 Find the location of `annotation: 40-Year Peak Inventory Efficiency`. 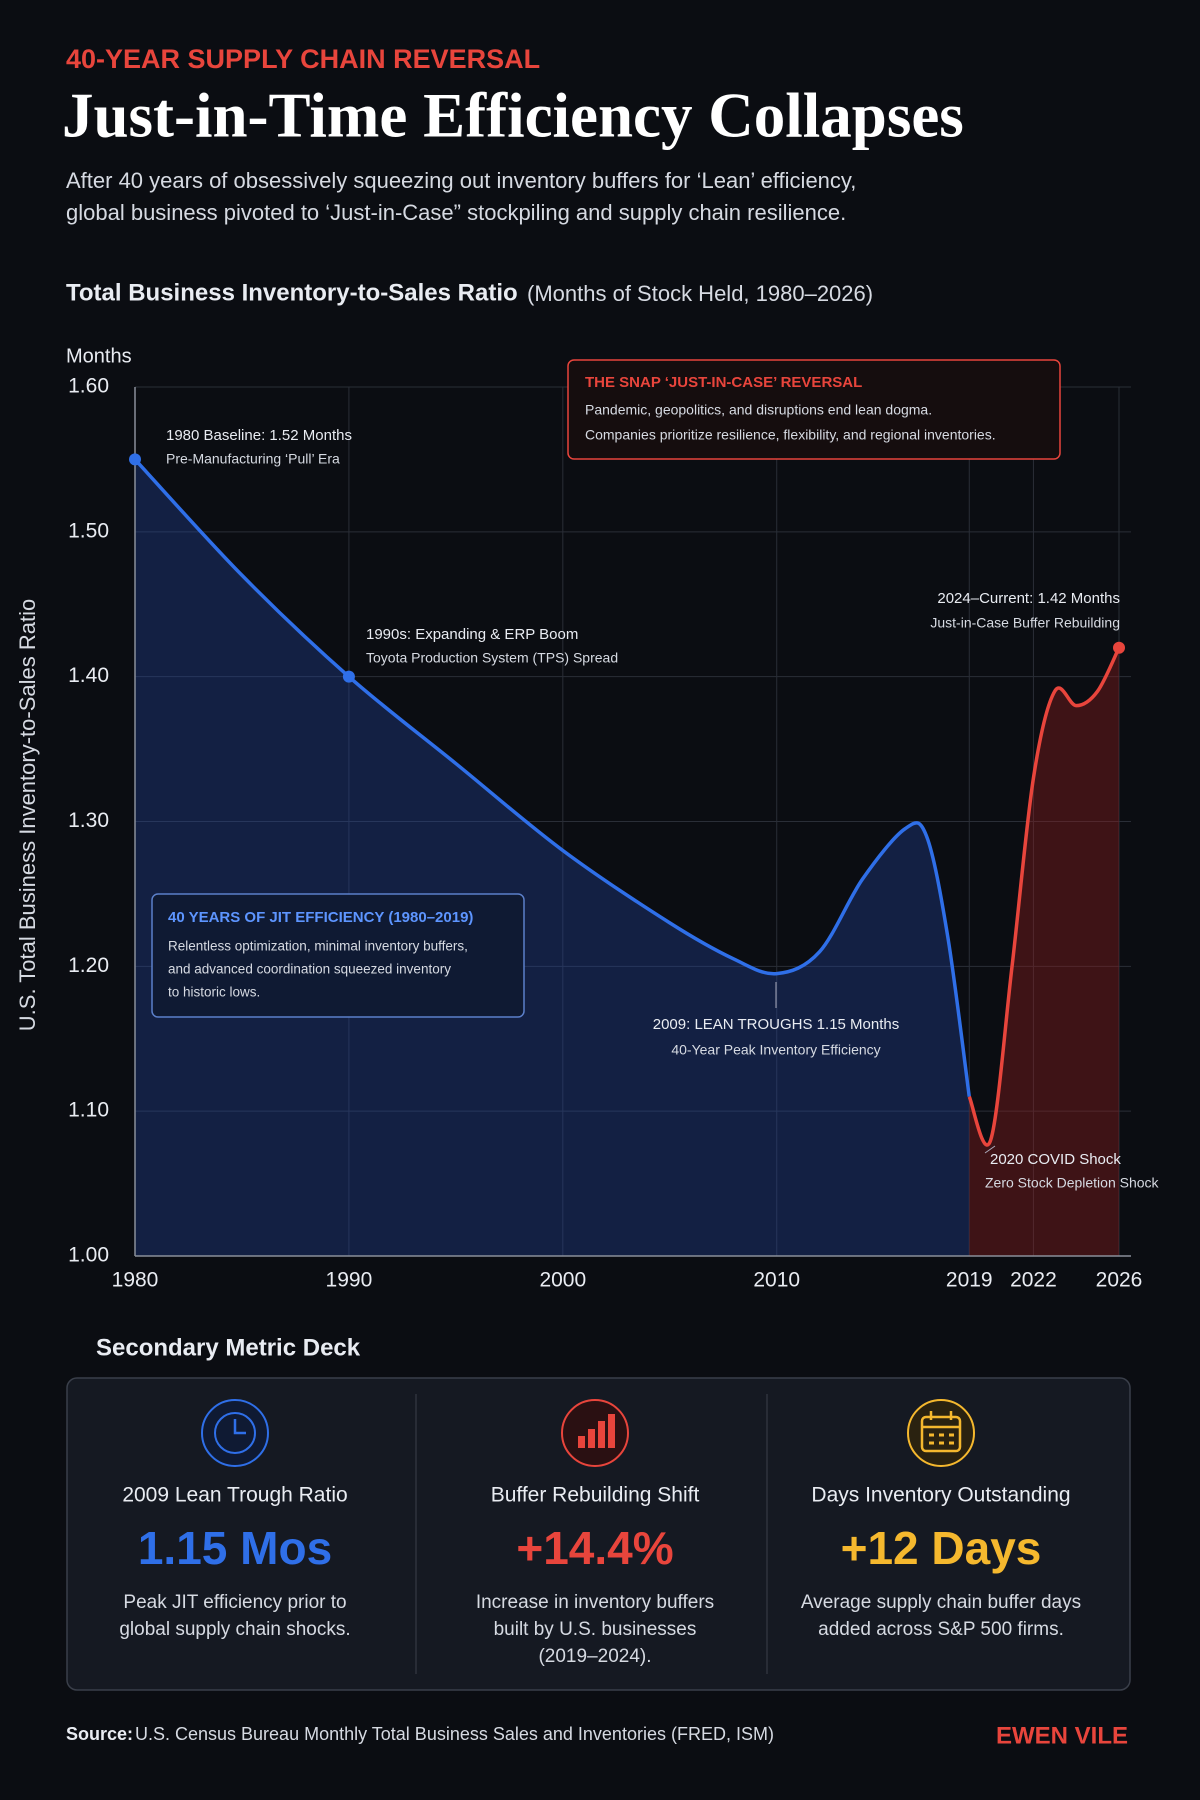

annotation: 40-Year Peak Inventory Efficiency is located at coordinates (775, 1050).